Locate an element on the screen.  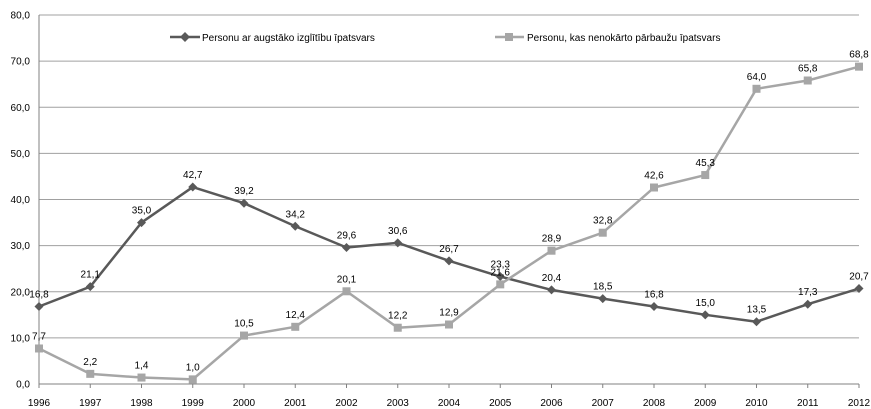
x-tick-label: 1999 is located at coordinates (193, 403).